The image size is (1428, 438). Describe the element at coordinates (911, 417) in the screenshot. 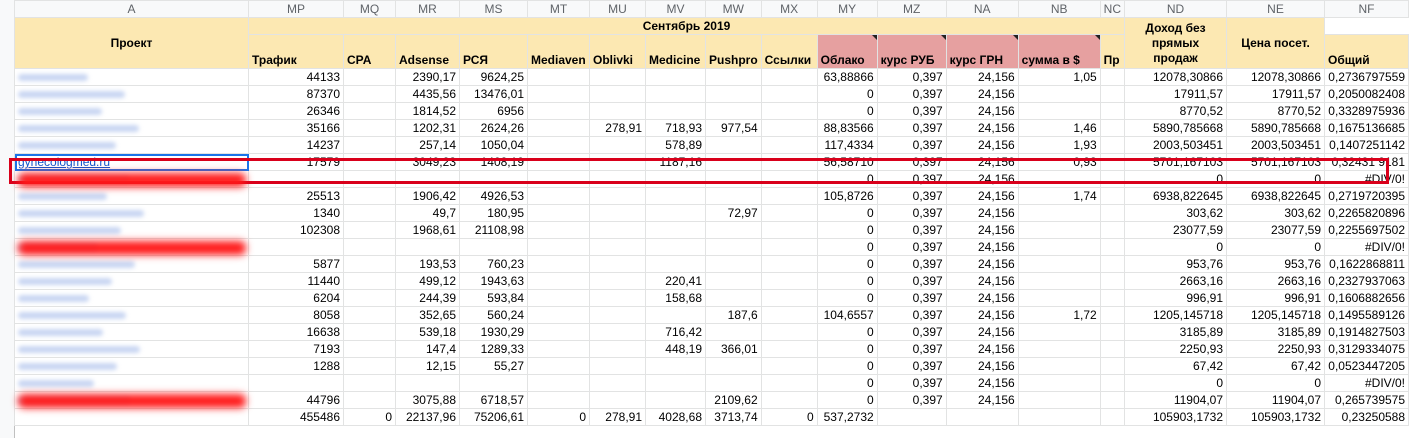

I see `cell-mz` at that location.